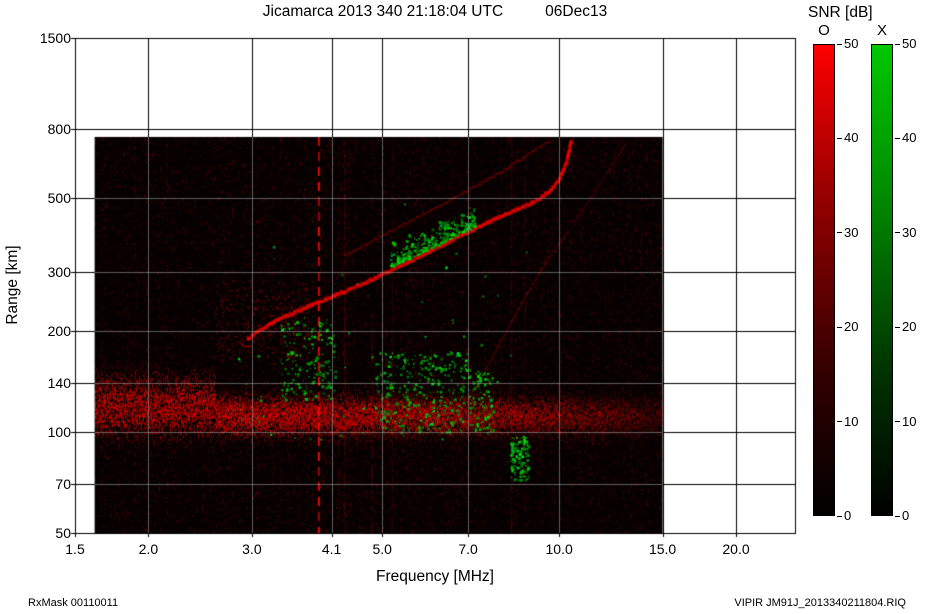 The image size is (932, 614). What do you see at coordinates (736, 549) in the screenshot?
I see `x-tick-label: 20.0` at bounding box center [736, 549].